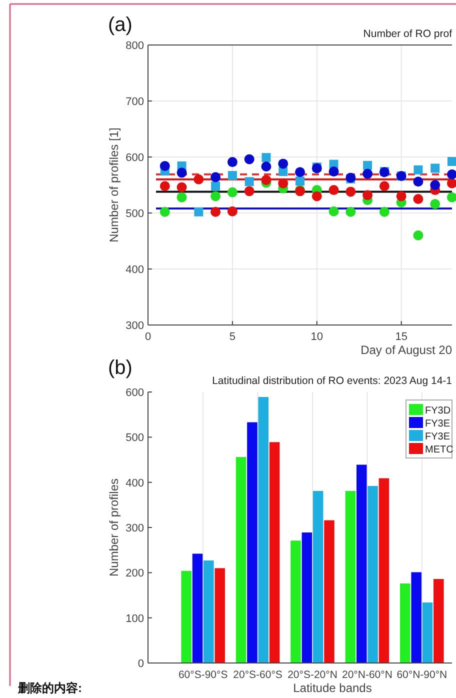 This screenshot has width=456, height=698. What do you see at coordinates (332, 381) in the screenshot?
I see `chart-title: Latitudinal distribution of RO events: 2023 Aug 14-1` at bounding box center [332, 381].